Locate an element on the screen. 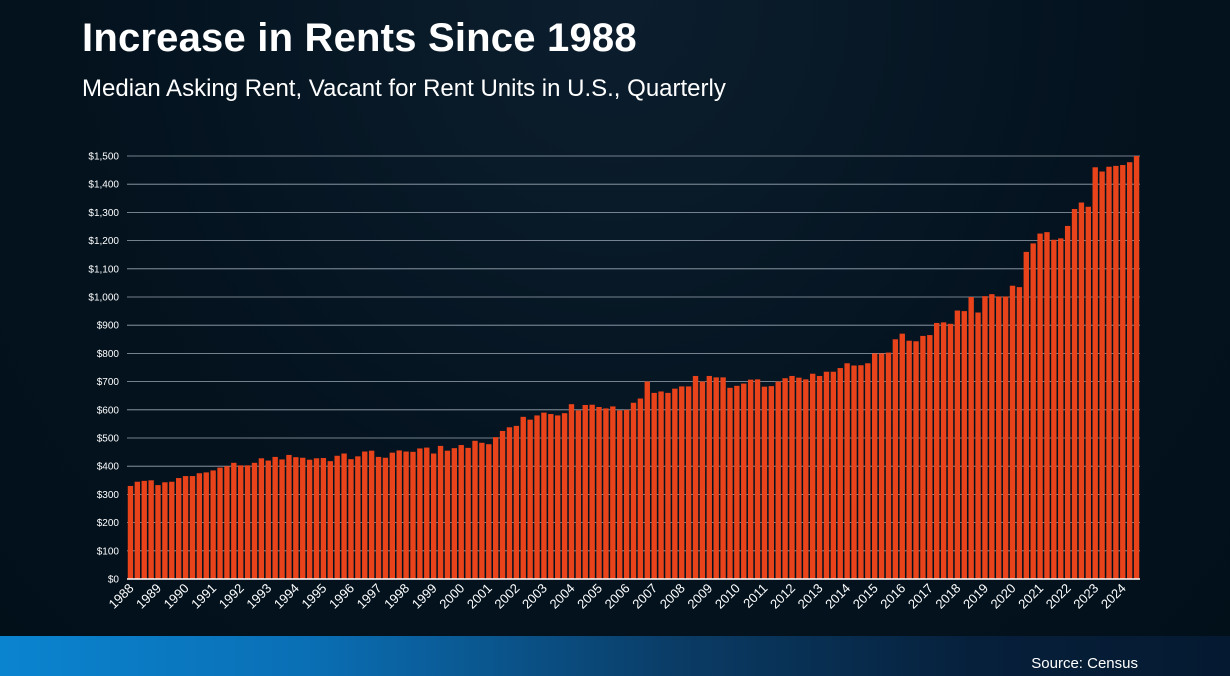 This screenshot has height=676, width=1230. y-tick-label: $1,100 is located at coordinates (103, 269).